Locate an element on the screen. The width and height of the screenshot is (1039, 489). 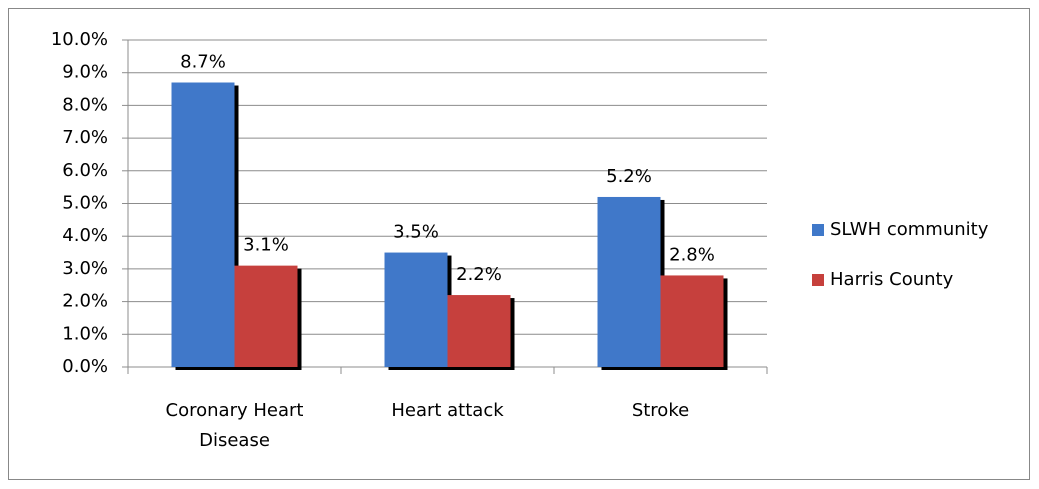
y-tick-label: 7.0% is located at coordinates (85, 137).